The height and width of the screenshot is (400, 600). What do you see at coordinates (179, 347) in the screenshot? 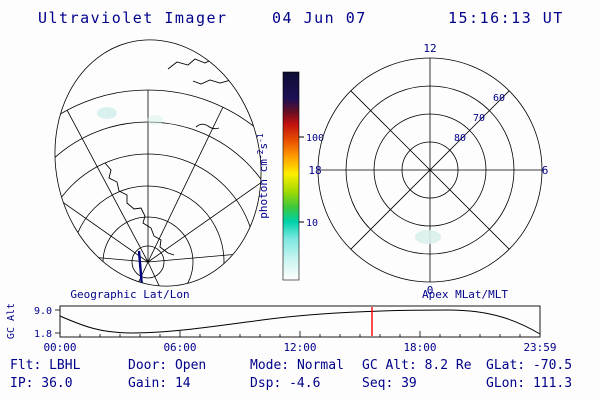
I see `xtick-0600: 06:00` at bounding box center [179, 347].